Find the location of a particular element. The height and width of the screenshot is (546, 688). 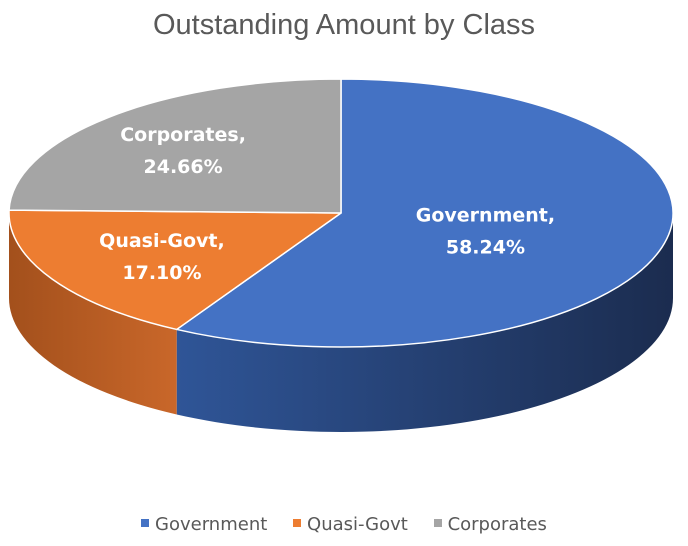

legend-label-quasi-govt: Quasi-Govt is located at coordinates (357, 524).